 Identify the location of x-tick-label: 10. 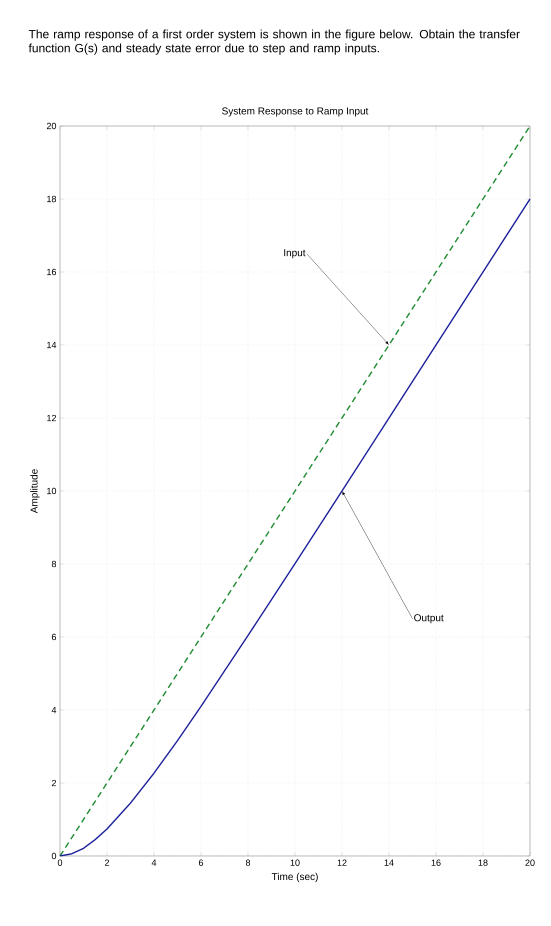
(295, 863).